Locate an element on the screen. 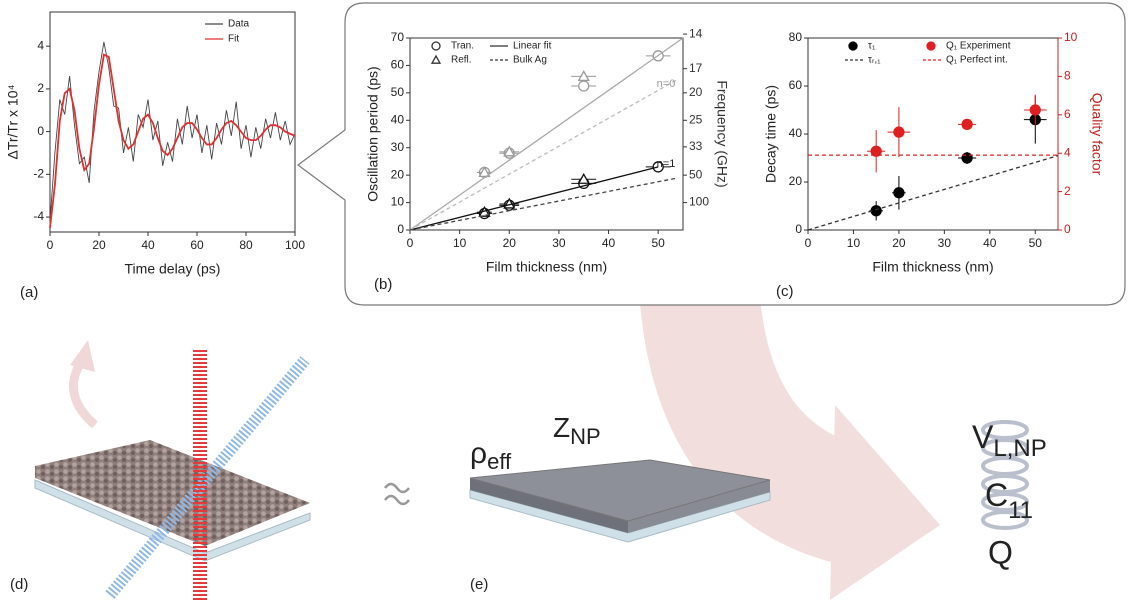 This screenshot has width=1135, height=601. process-arrow is located at coordinates (753, 428).